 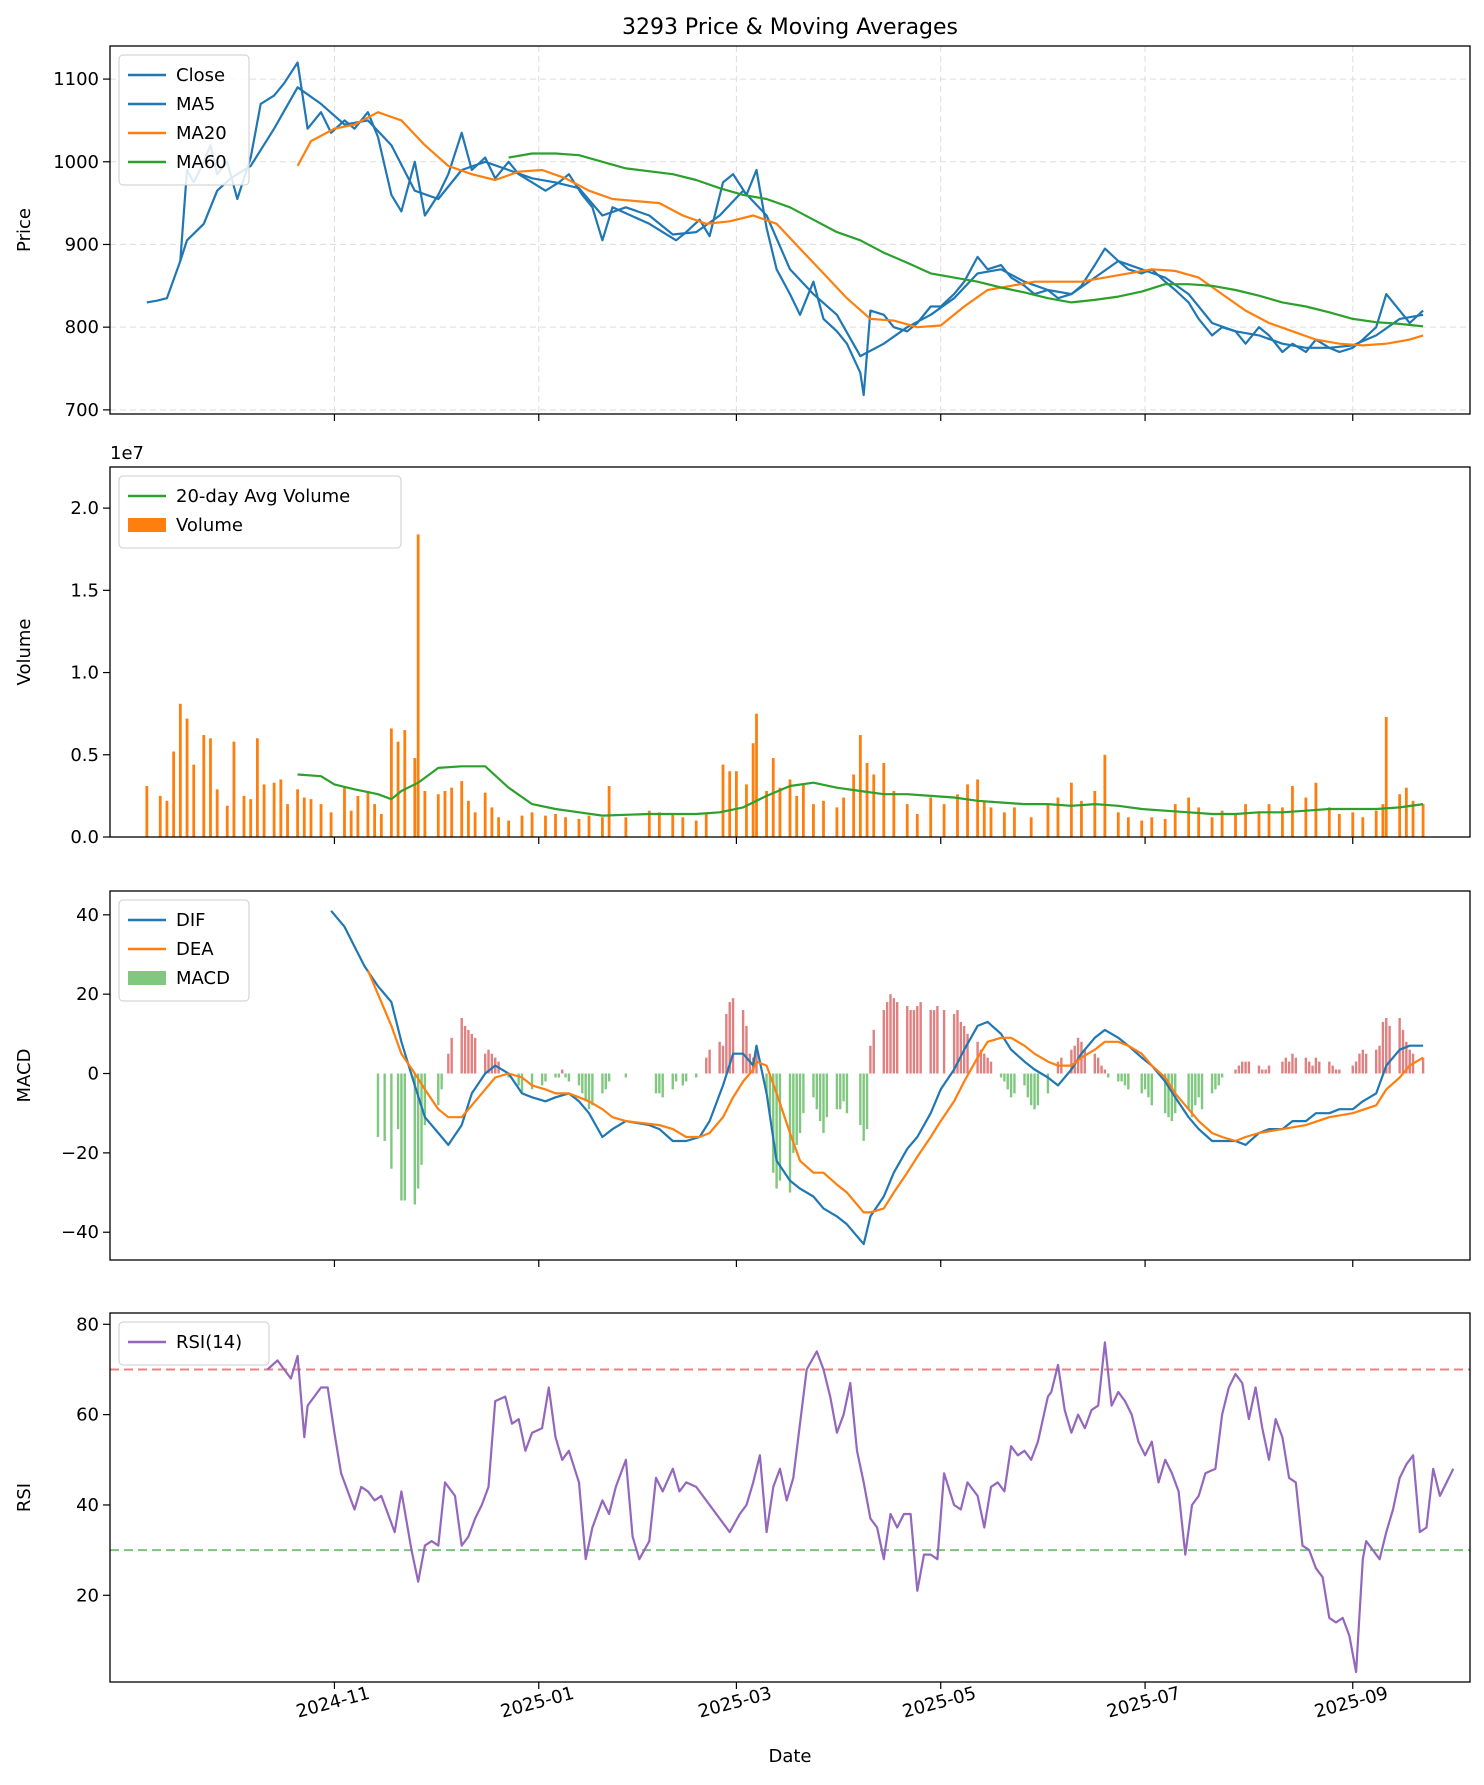 What do you see at coordinates (87, 994) in the screenshot?
I see `y-tick-label: 20` at bounding box center [87, 994].